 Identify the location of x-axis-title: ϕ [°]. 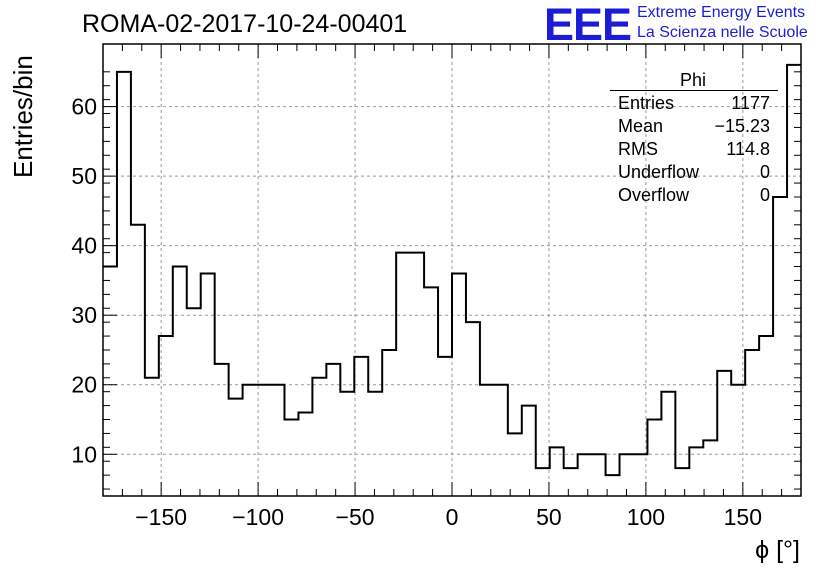
(777, 550).